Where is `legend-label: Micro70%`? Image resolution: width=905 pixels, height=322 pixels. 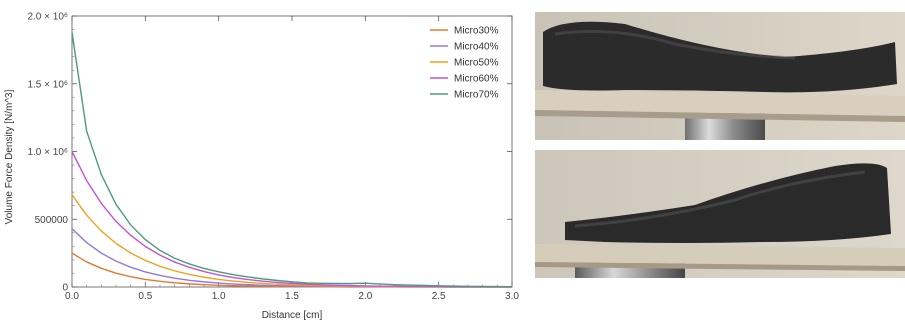 legend-label: Micro70% is located at coordinates (476, 95).